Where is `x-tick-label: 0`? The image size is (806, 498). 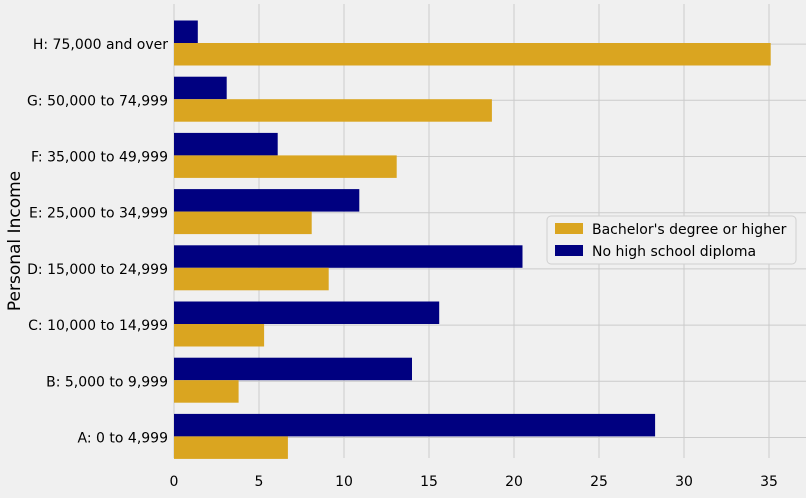
x-tick-label: 0 is located at coordinates (174, 482).